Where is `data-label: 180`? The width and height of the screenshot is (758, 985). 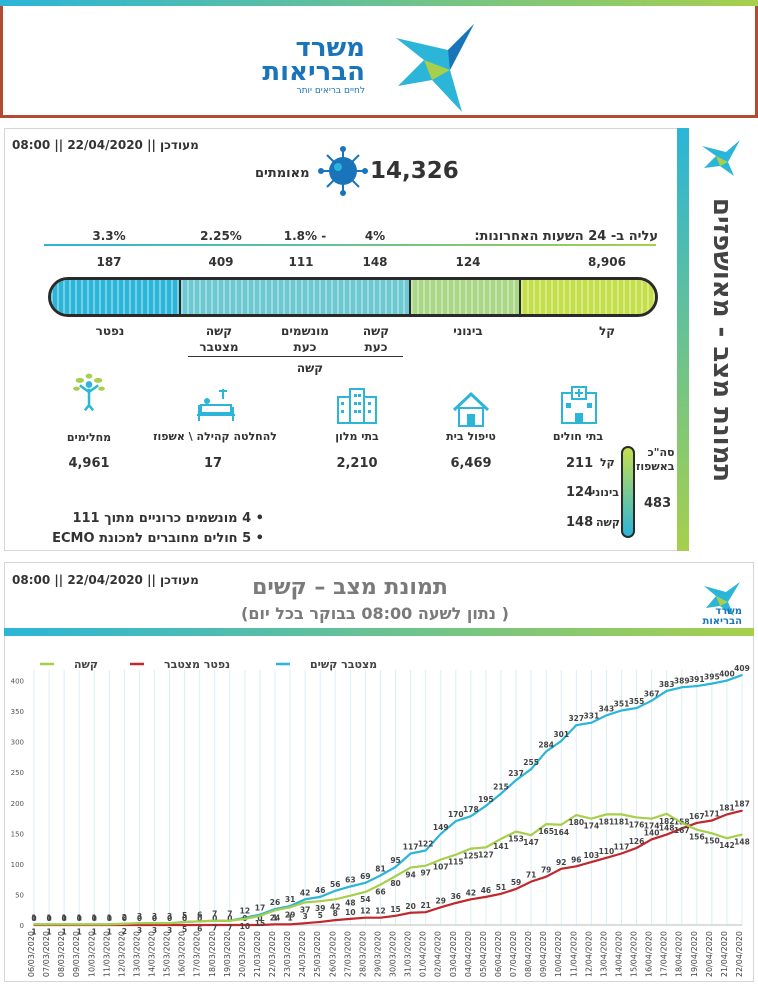
data-label: 180 is located at coordinates (576, 822).